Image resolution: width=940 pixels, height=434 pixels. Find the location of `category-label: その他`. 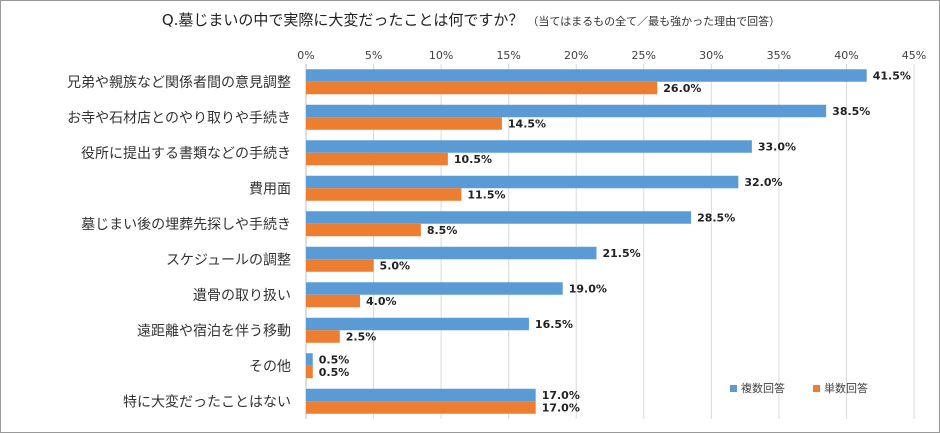

category-label: その他 is located at coordinates (270, 367).